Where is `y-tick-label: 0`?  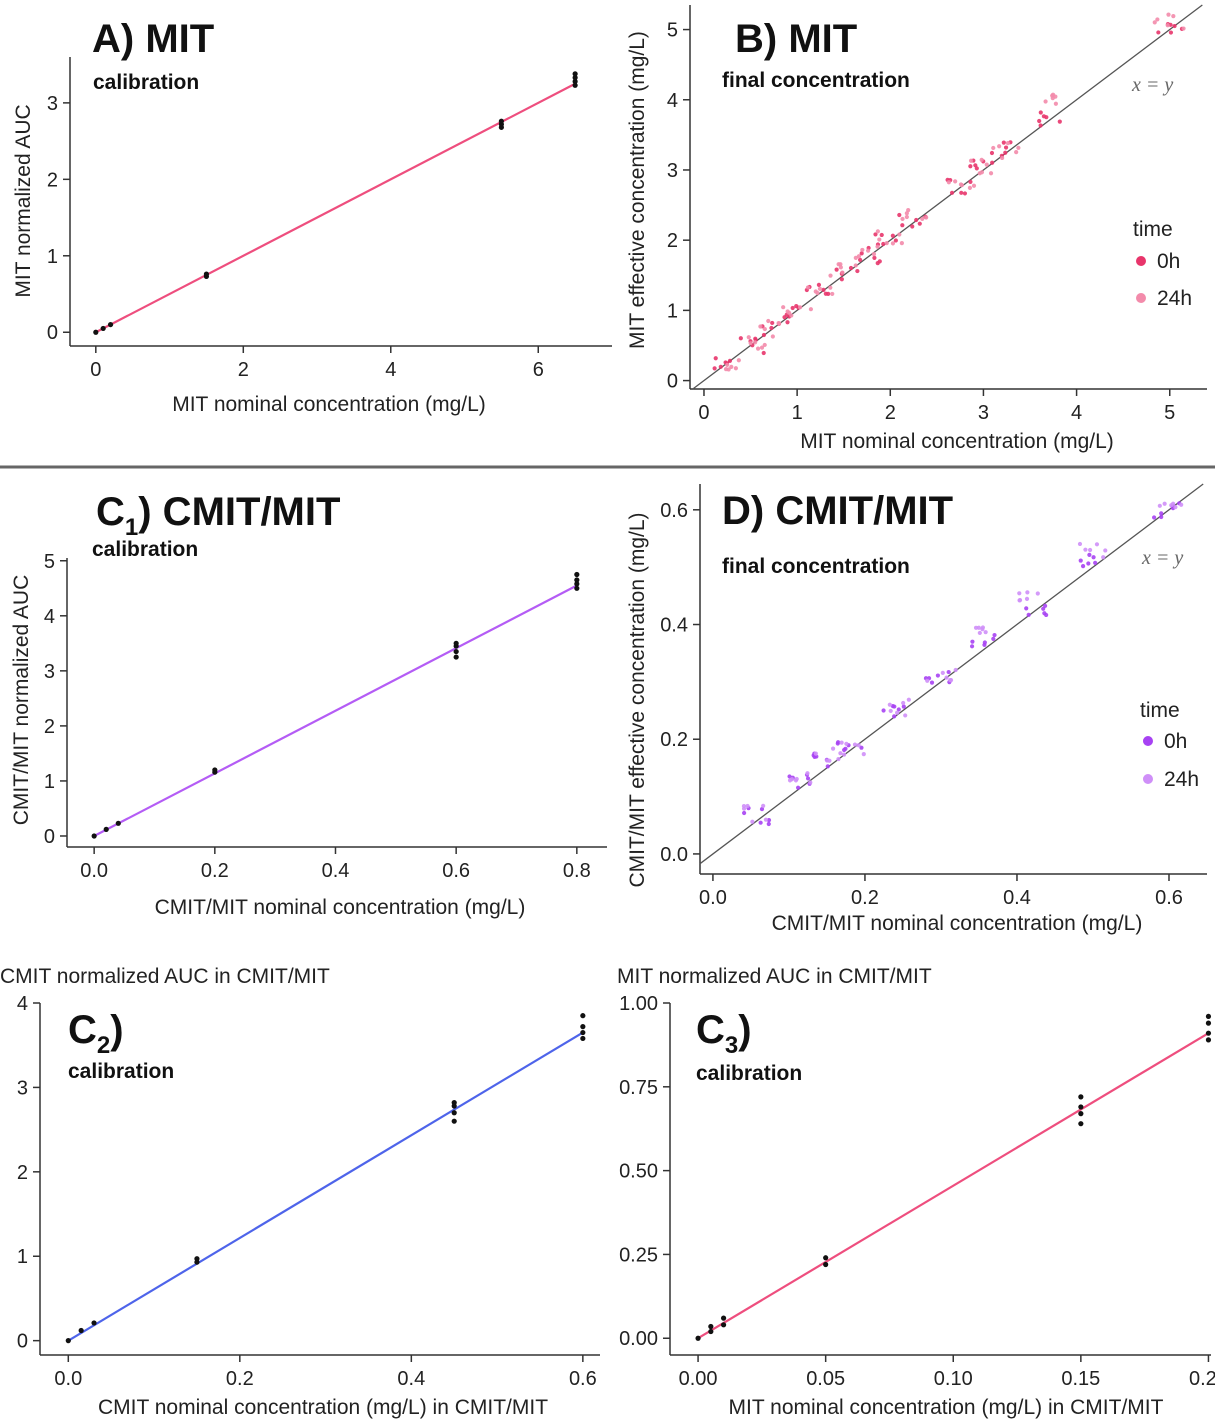
y-tick-label: 0 is located at coordinates (672, 382).